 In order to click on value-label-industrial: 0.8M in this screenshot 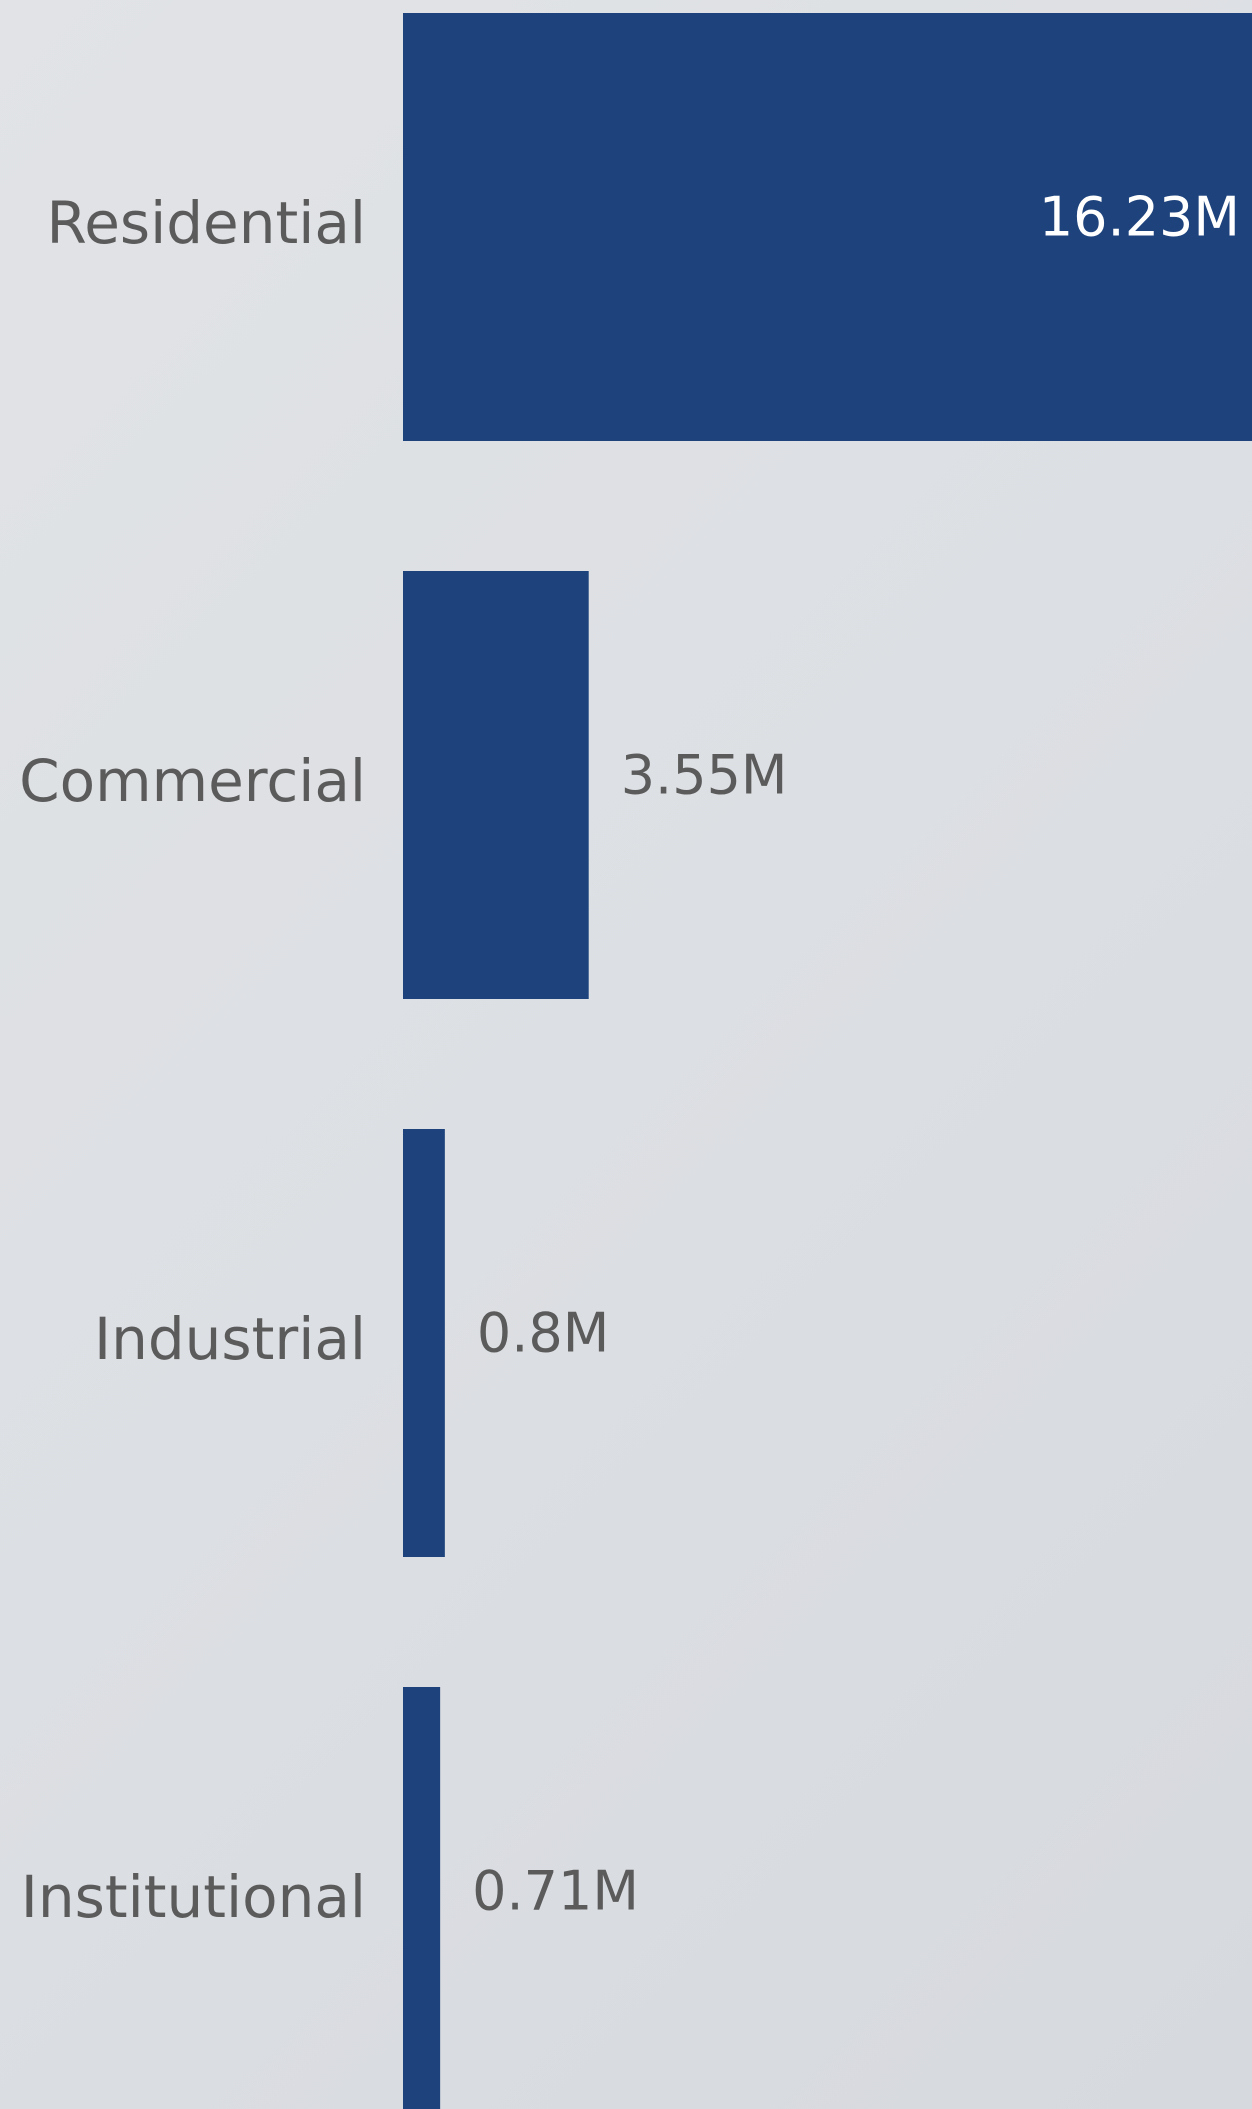, I will do `click(543, 1333)`.